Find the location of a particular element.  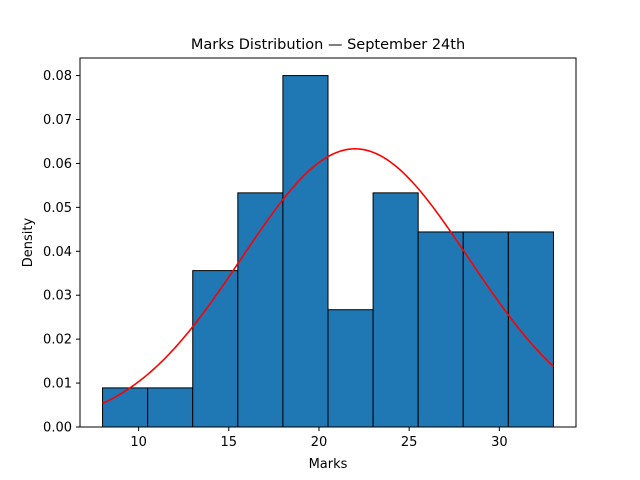

y-axis-ticks: 0.00 0.01 0.02 0.03 0.04 0.05 0.06 0.07 0.08 is located at coordinates (61, 252).